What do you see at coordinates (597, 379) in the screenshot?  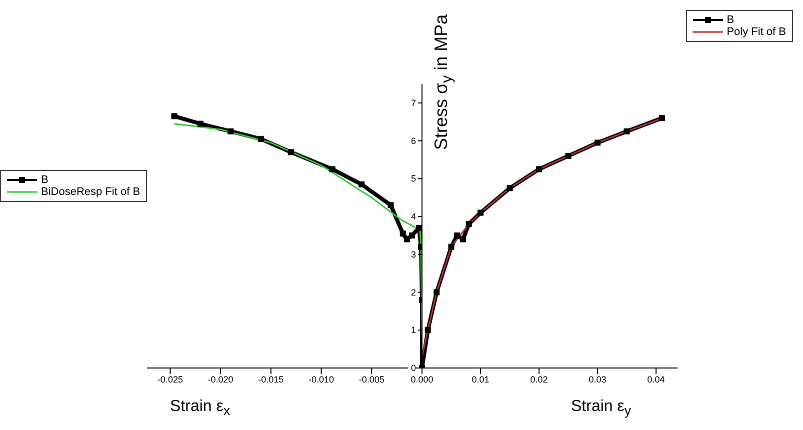 I see `x-tick-label: 0.03` at bounding box center [597, 379].